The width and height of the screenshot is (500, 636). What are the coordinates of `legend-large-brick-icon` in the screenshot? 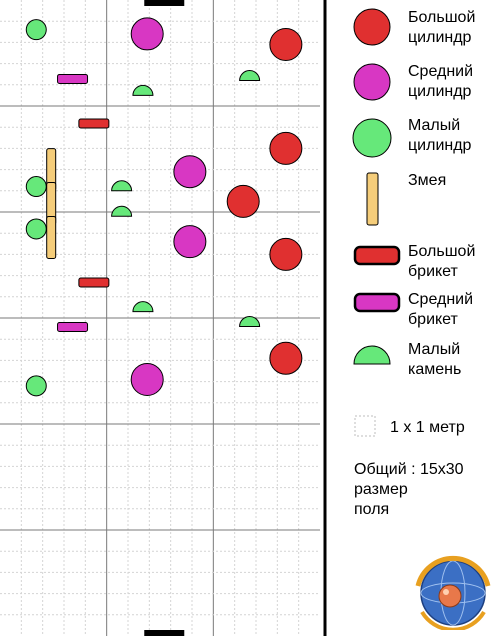 It's located at (377, 255).